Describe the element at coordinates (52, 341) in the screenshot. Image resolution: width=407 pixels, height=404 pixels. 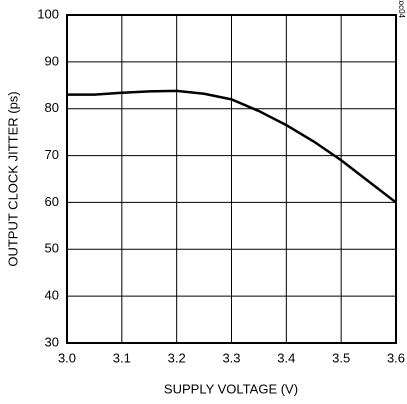
I see `y-tick-label: 30` at that location.